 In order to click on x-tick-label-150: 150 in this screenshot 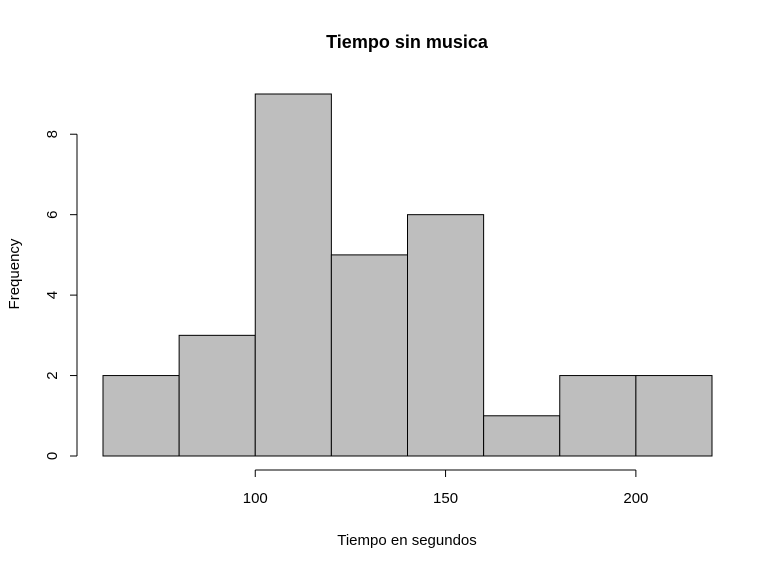, I will do `click(445, 498)`.